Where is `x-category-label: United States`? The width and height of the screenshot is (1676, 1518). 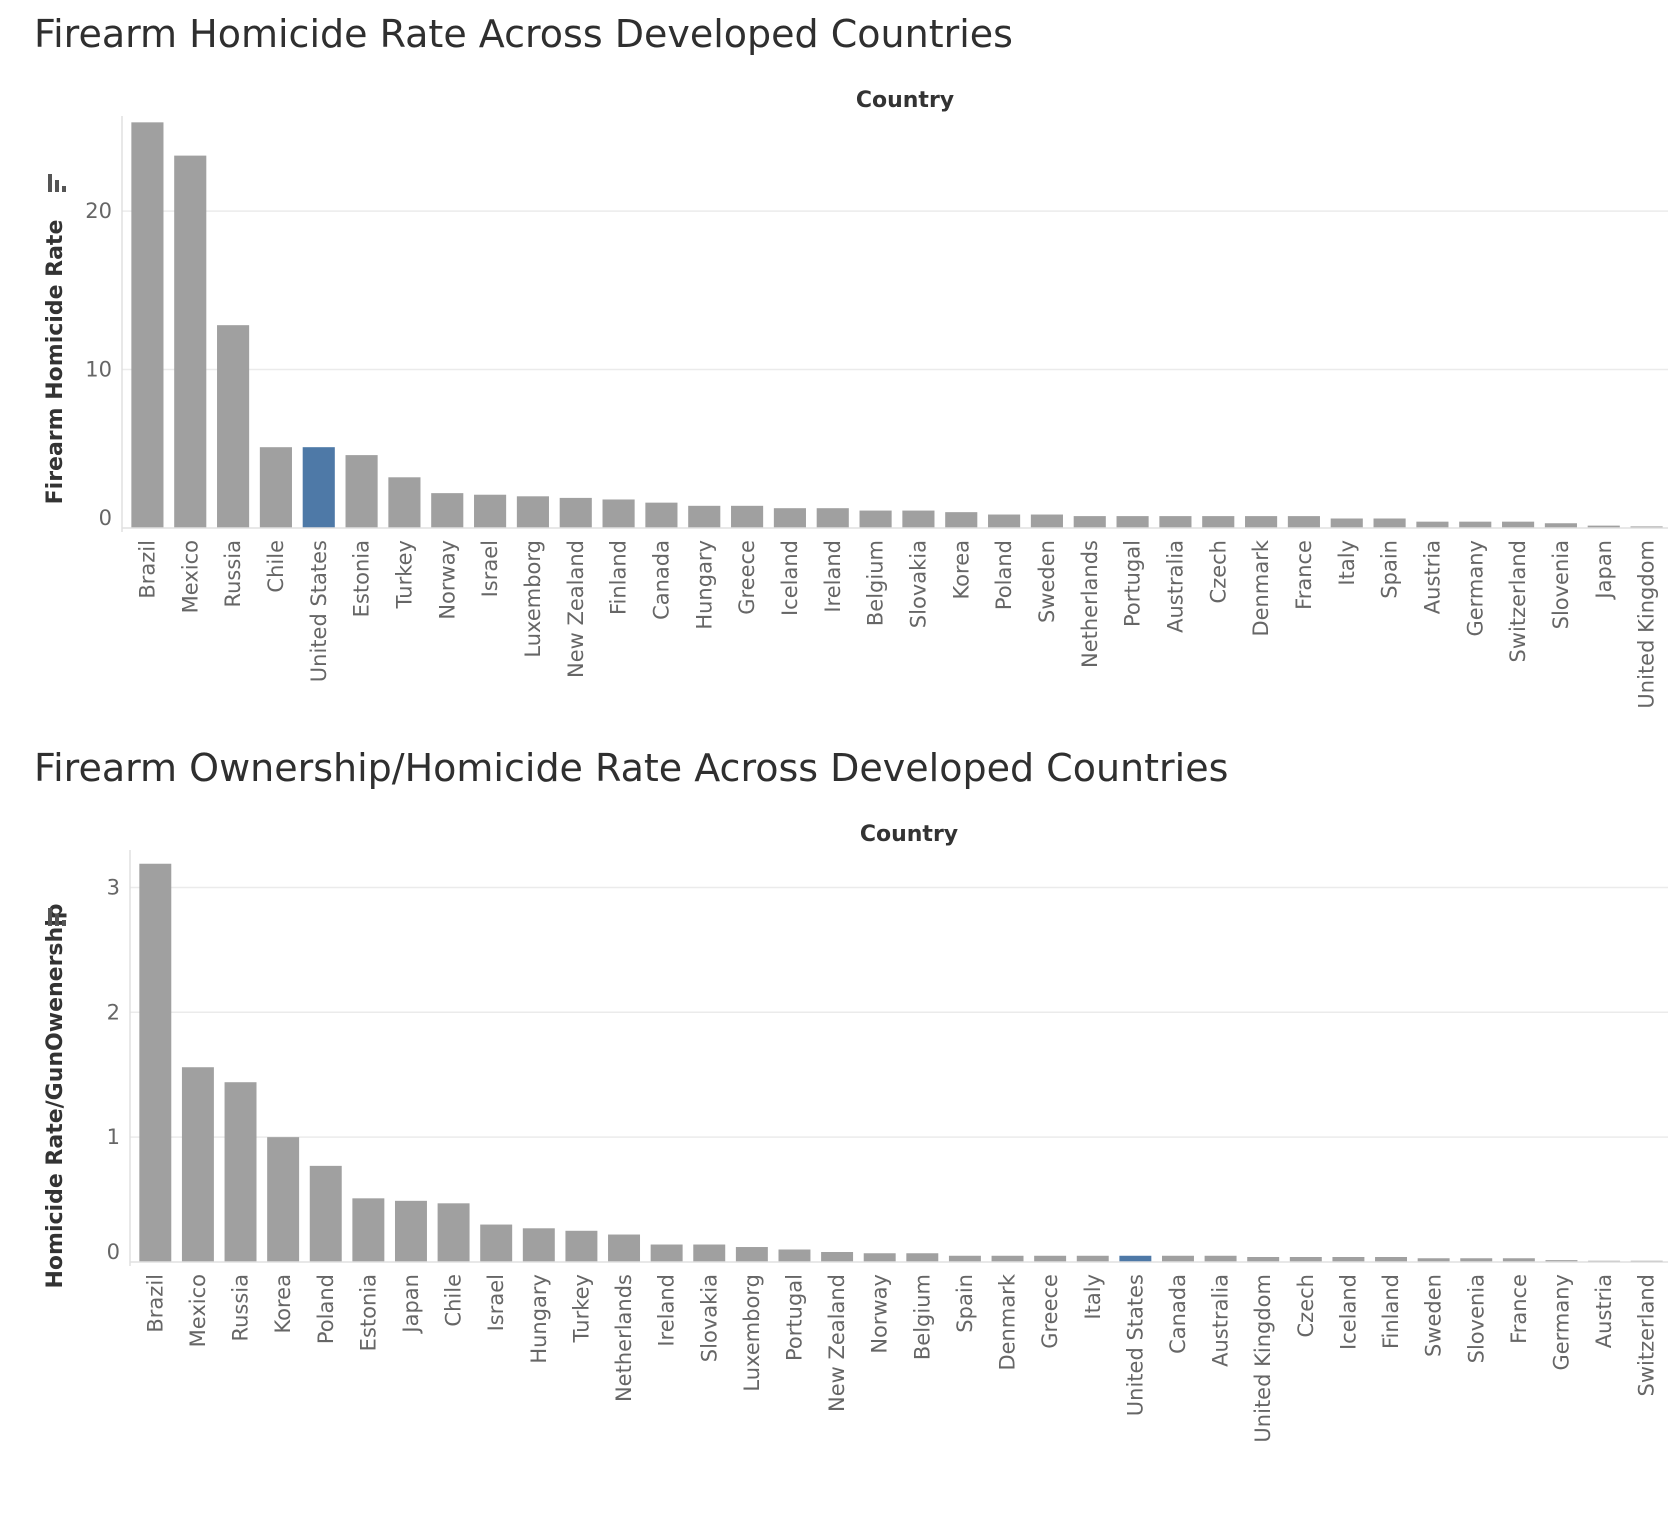 x-category-label: United States is located at coordinates (1135, 1345).